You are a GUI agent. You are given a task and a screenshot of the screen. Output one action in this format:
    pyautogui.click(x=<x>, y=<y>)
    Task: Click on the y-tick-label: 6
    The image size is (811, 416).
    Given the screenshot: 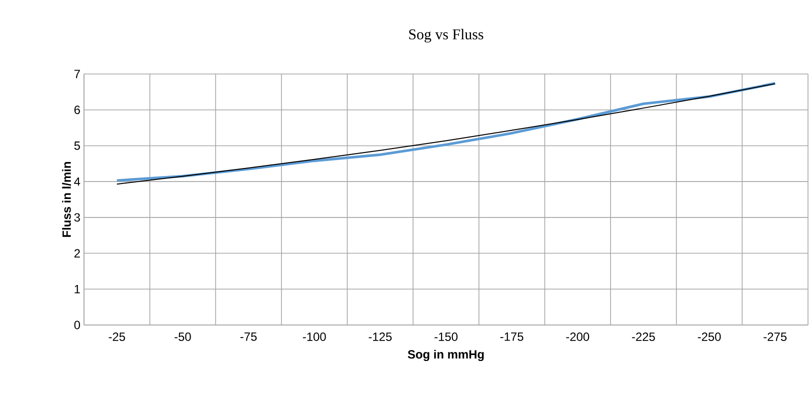 What is the action you would take?
    pyautogui.click(x=77, y=110)
    